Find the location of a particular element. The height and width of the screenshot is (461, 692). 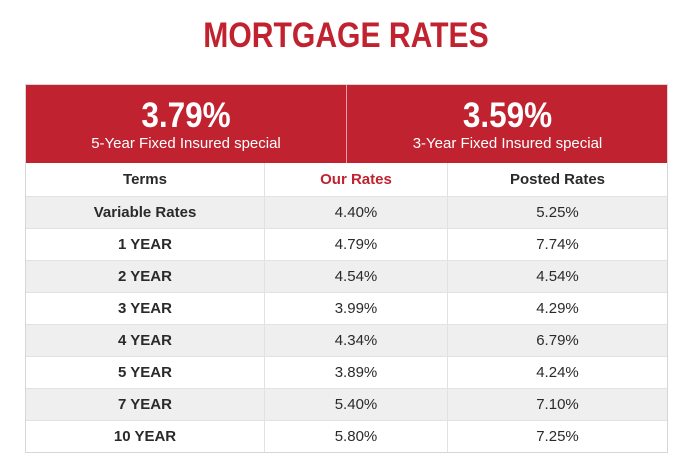

our-rate-cell: 3.89% is located at coordinates (356, 372).